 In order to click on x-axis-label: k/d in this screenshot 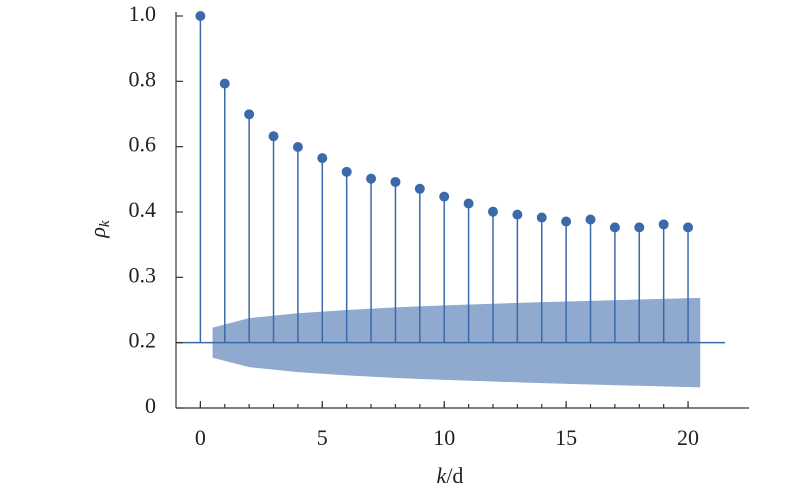, I will do `click(450, 475)`.